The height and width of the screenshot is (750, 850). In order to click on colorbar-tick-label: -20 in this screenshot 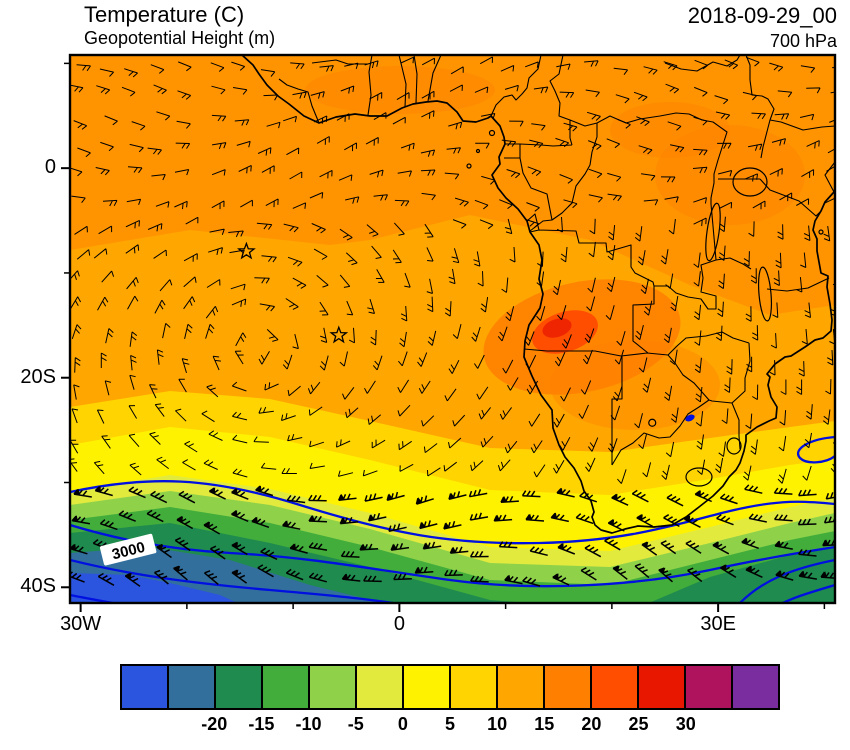, I will do `click(214, 724)`.